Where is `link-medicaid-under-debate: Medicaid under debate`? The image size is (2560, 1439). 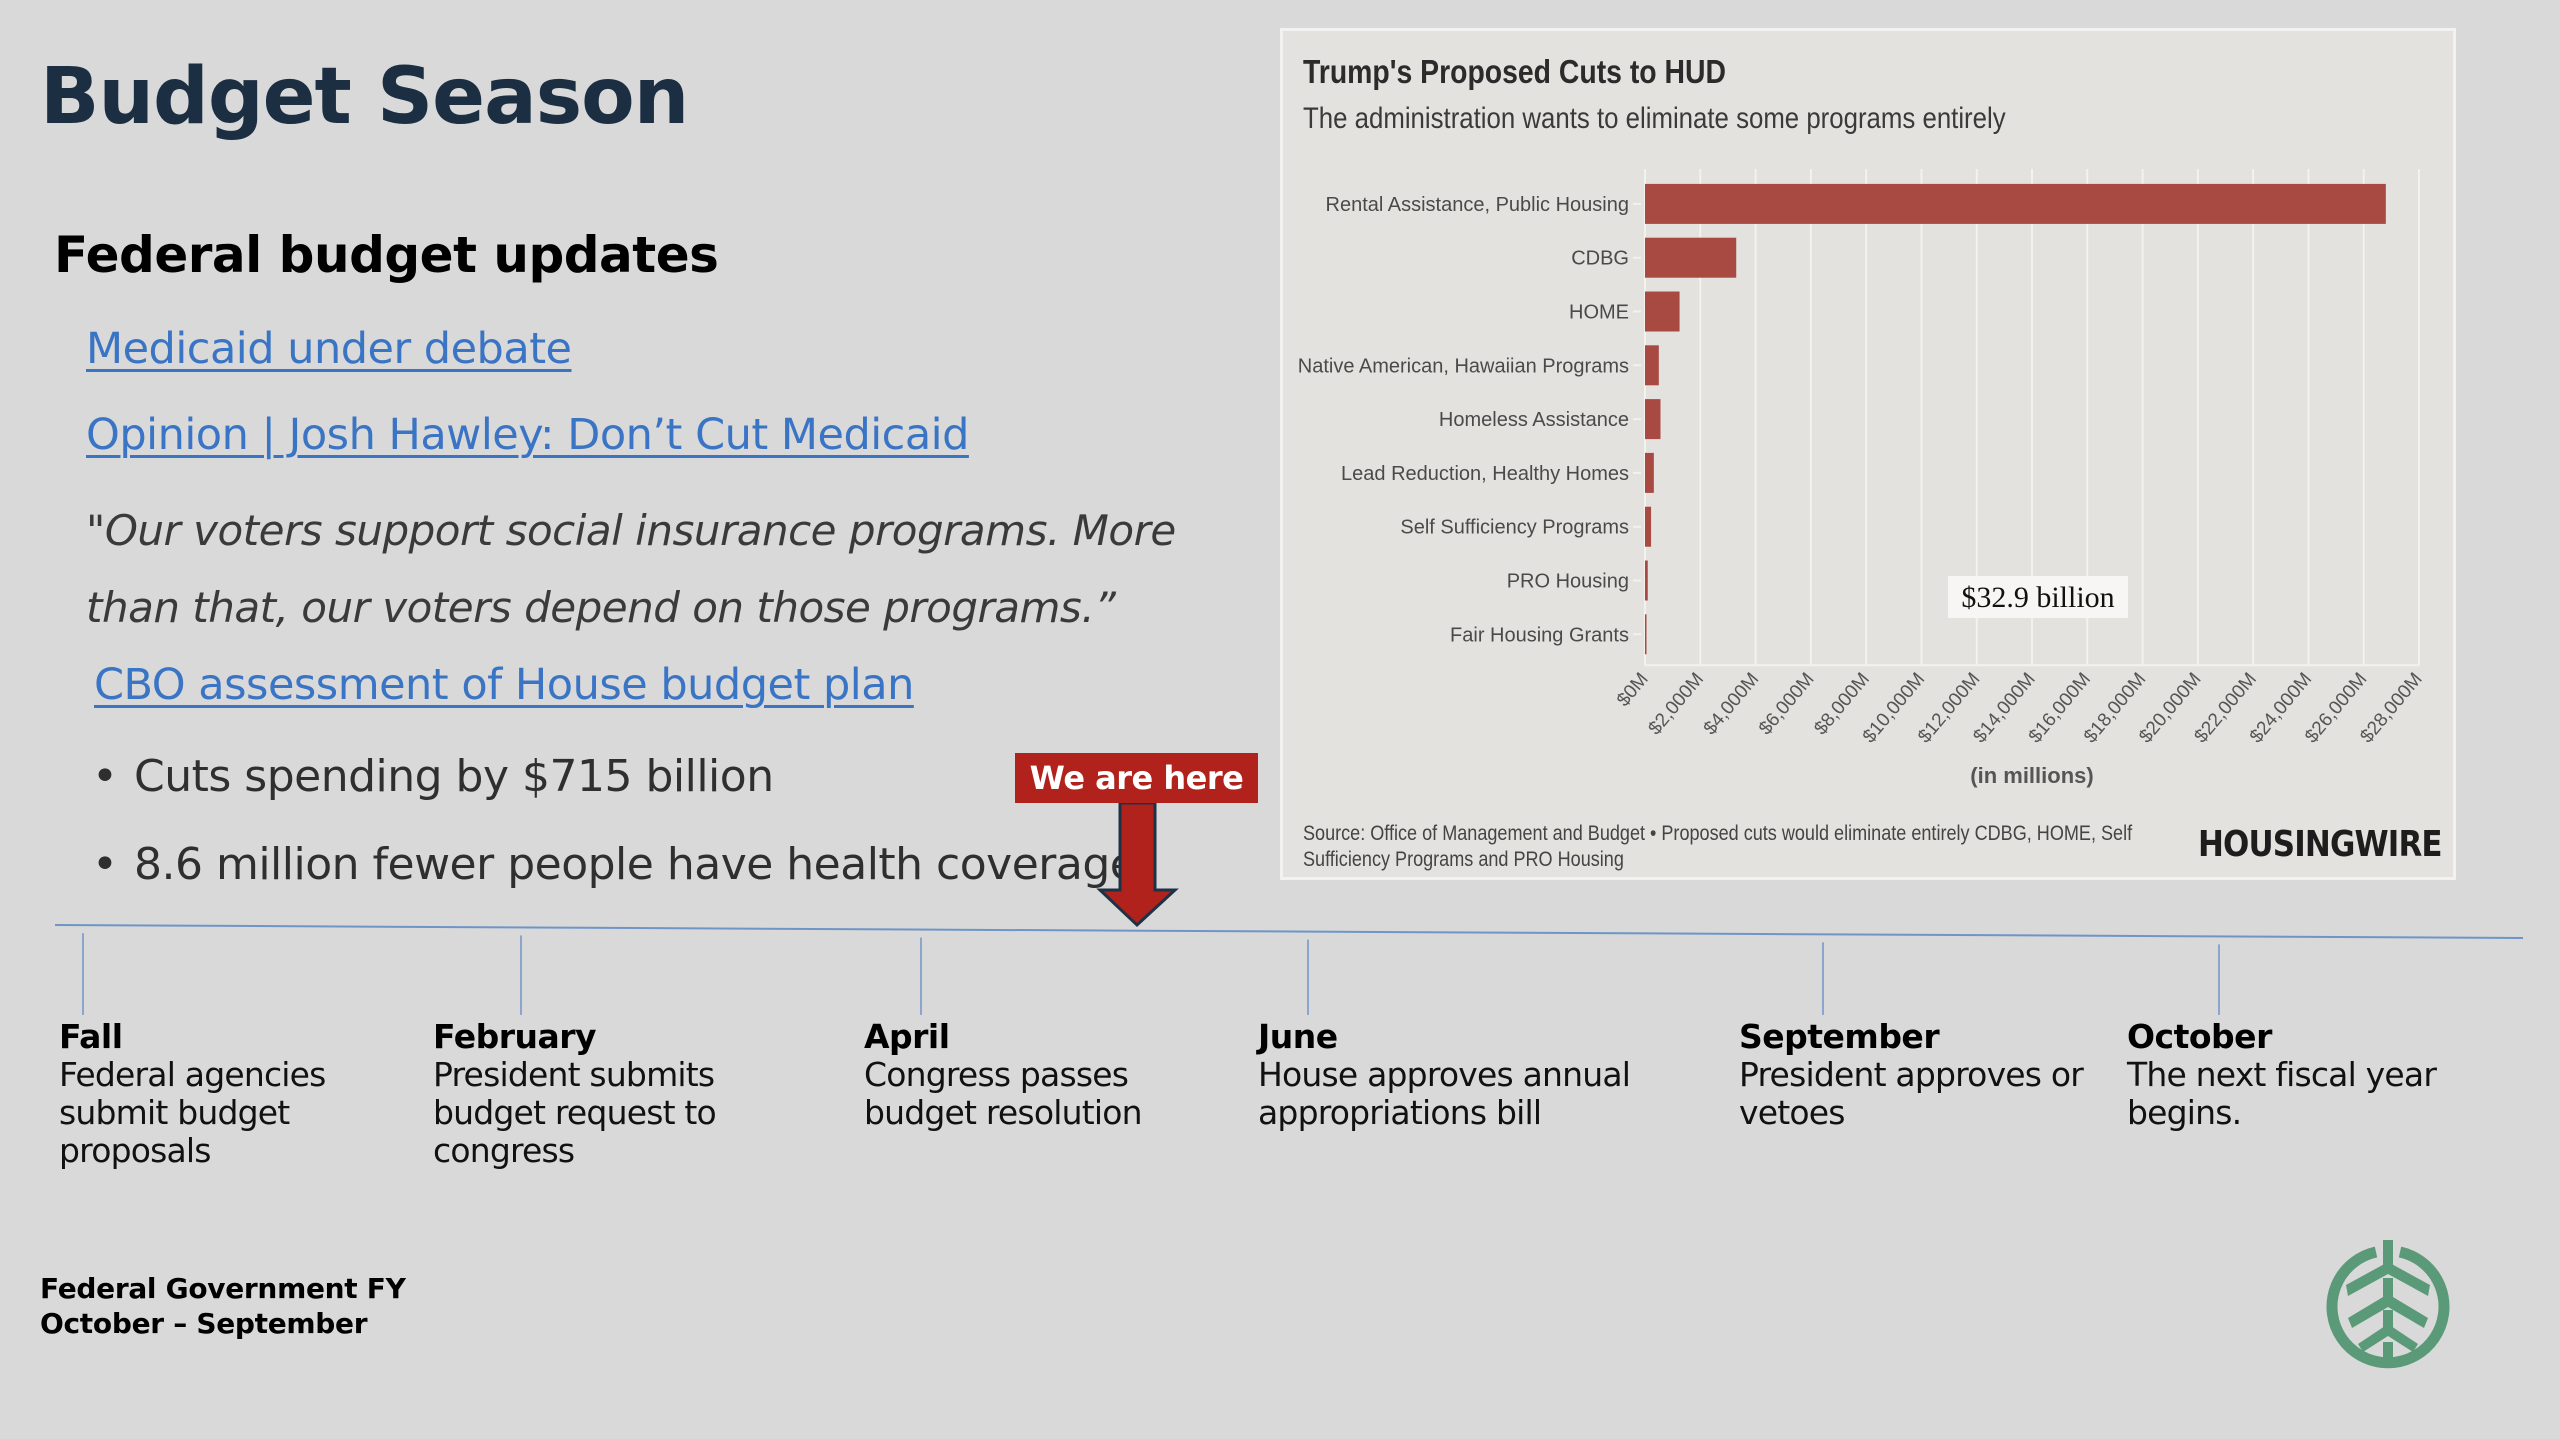 link-medicaid-under-debate: Medicaid under debate is located at coordinates (329, 349).